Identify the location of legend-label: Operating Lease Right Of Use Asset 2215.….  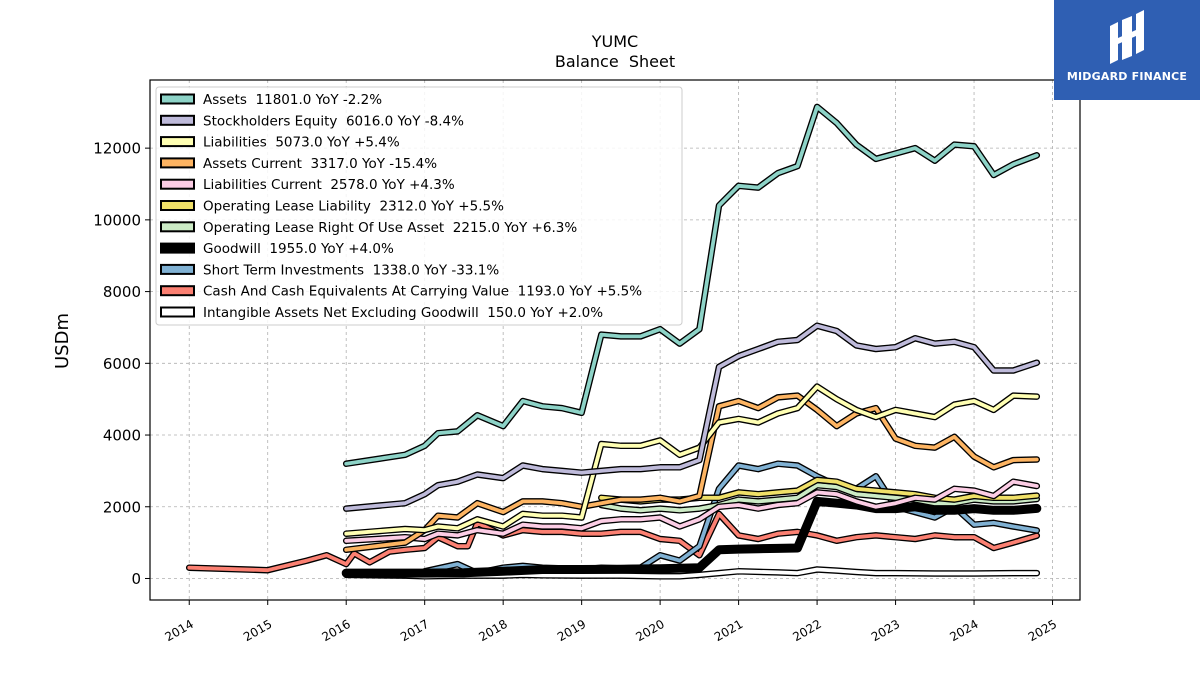
(390, 228).